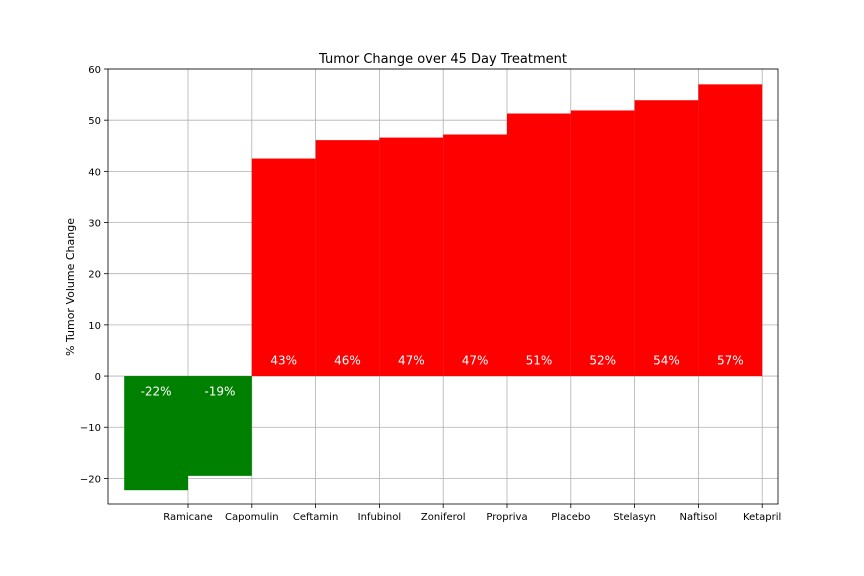 The image size is (864, 576). Describe the element at coordinates (94, 70) in the screenshot. I see `y-tick-label: 60` at that location.